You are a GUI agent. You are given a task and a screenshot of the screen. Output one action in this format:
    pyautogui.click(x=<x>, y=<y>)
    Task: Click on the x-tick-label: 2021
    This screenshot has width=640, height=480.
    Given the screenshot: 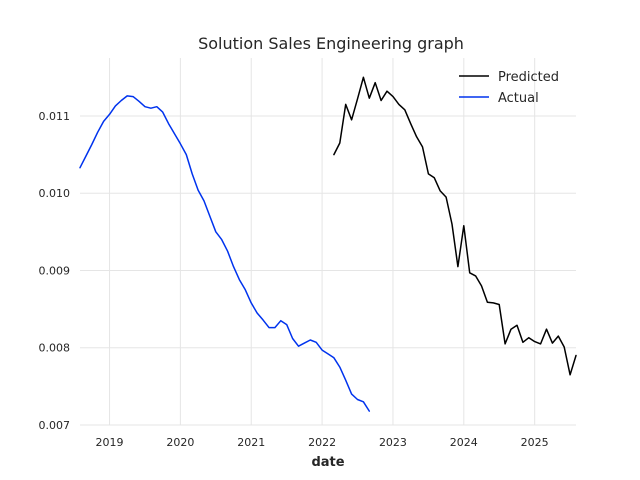 What is the action you would take?
    pyautogui.click(x=251, y=442)
    